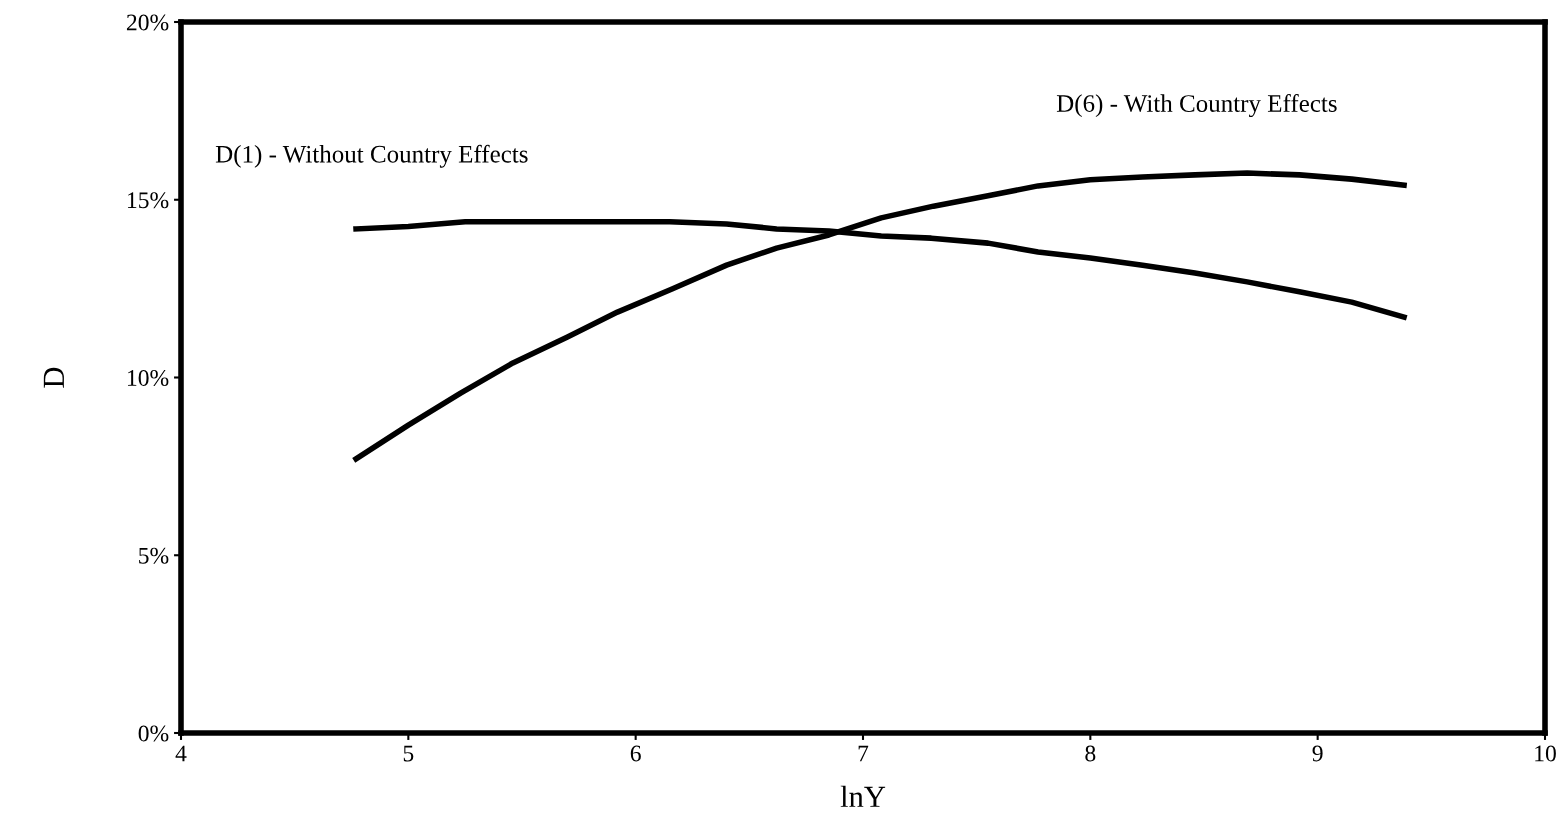 The width and height of the screenshot is (1564, 832). Describe the element at coordinates (147, 22) in the screenshot. I see `y-tick-label: 20%` at that location.